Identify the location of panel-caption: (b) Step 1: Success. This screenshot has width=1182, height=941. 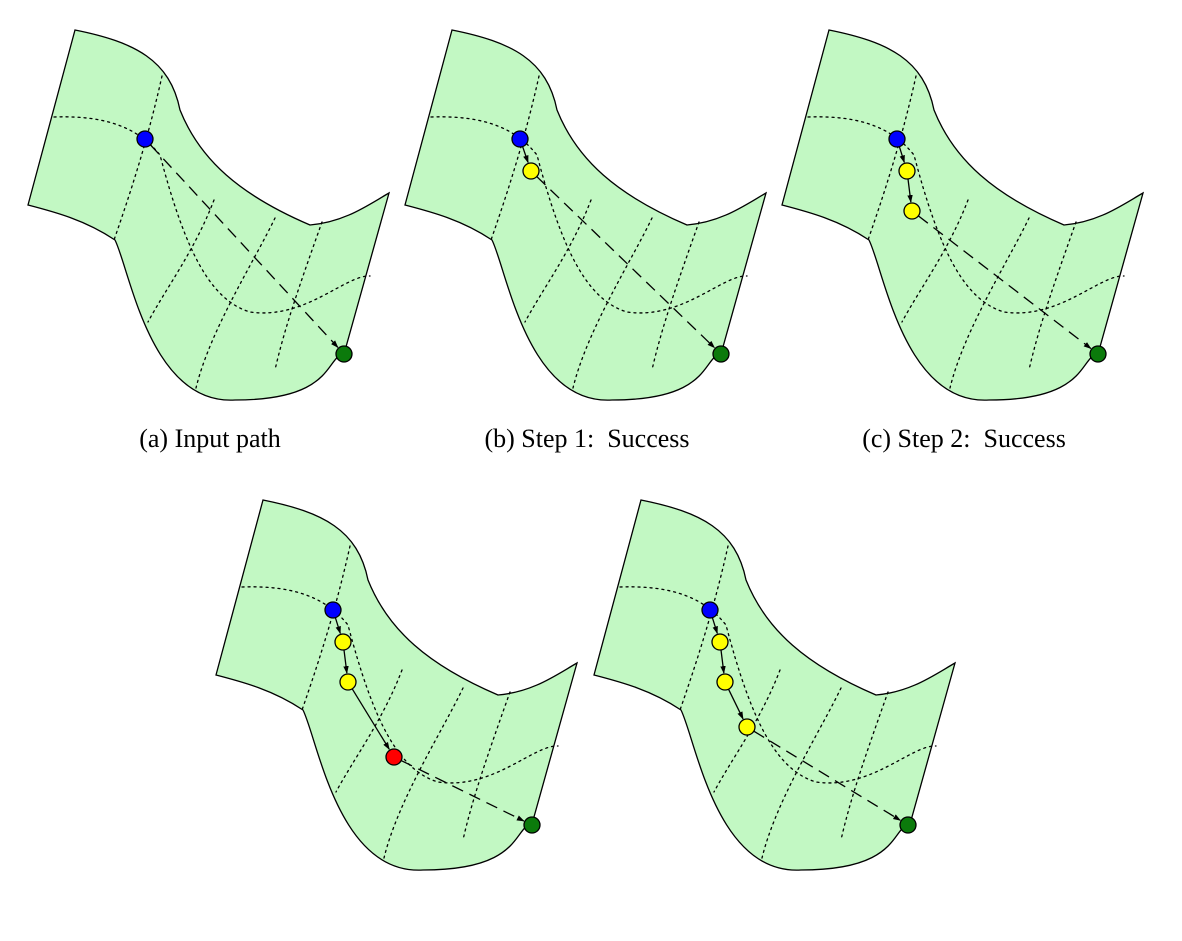
(586, 438).